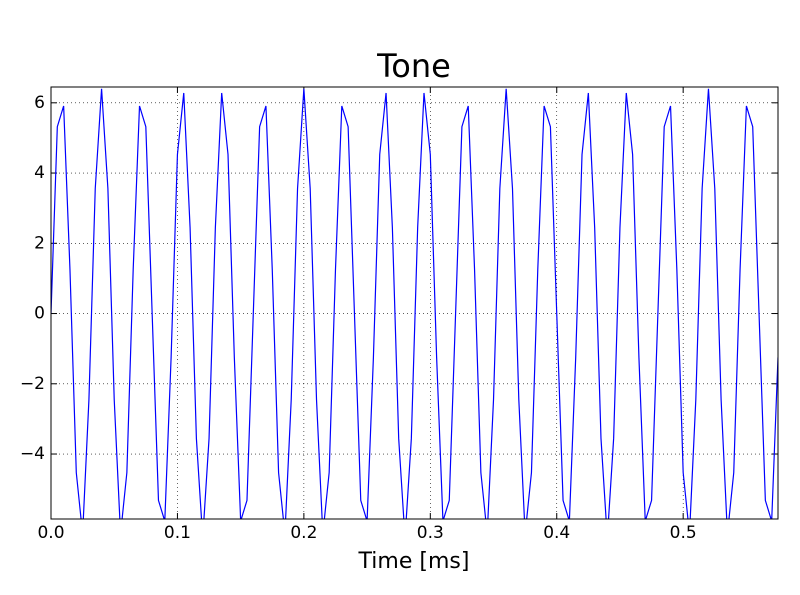  What do you see at coordinates (32, 454) in the screenshot?
I see `y-tick-label: −4` at bounding box center [32, 454].